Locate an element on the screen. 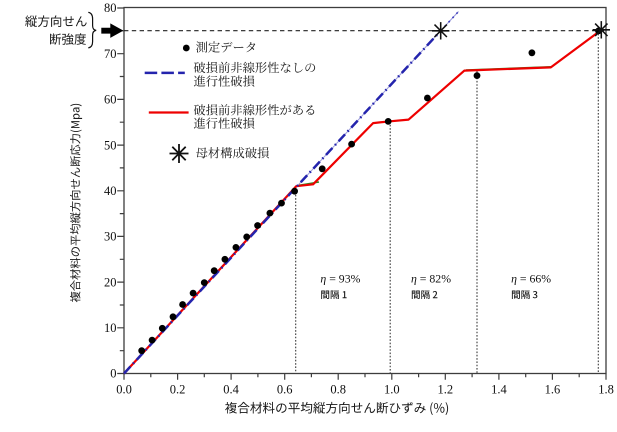 The image size is (617, 432). svg-text: 20 is located at coordinates (110, 282).